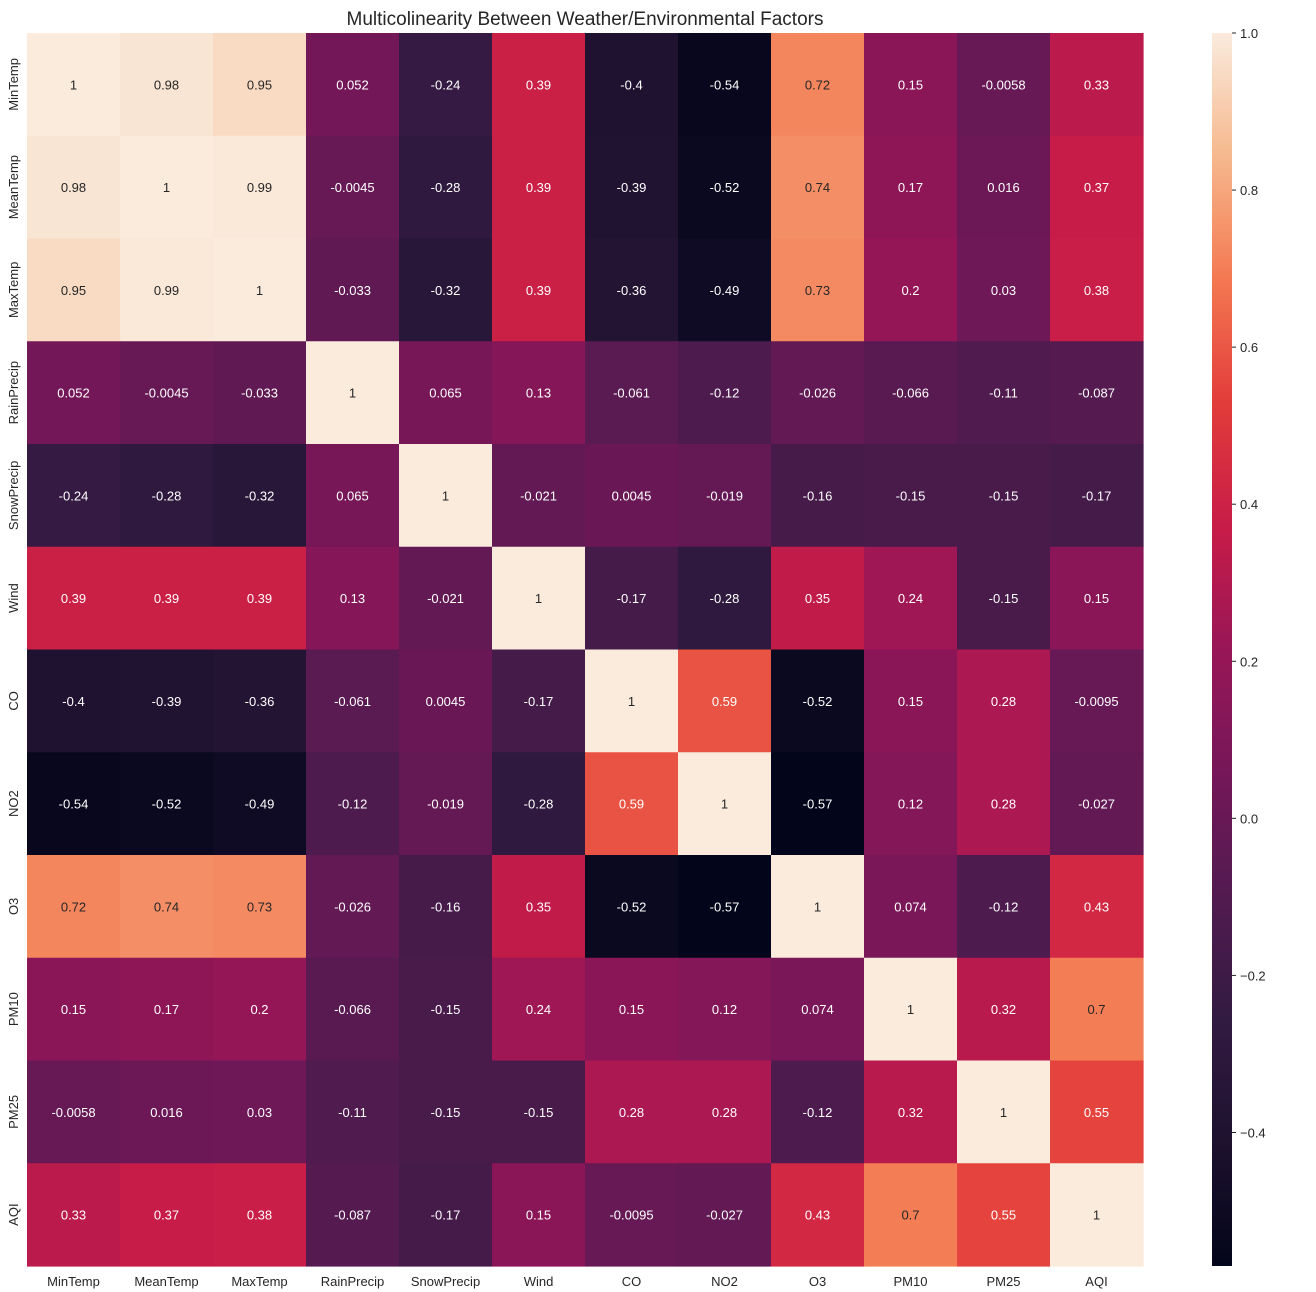  What do you see at coordinates (166, 393) in the screenshot?
I see `cell-value-label: -0.0045` at bounding box center [166, 393].